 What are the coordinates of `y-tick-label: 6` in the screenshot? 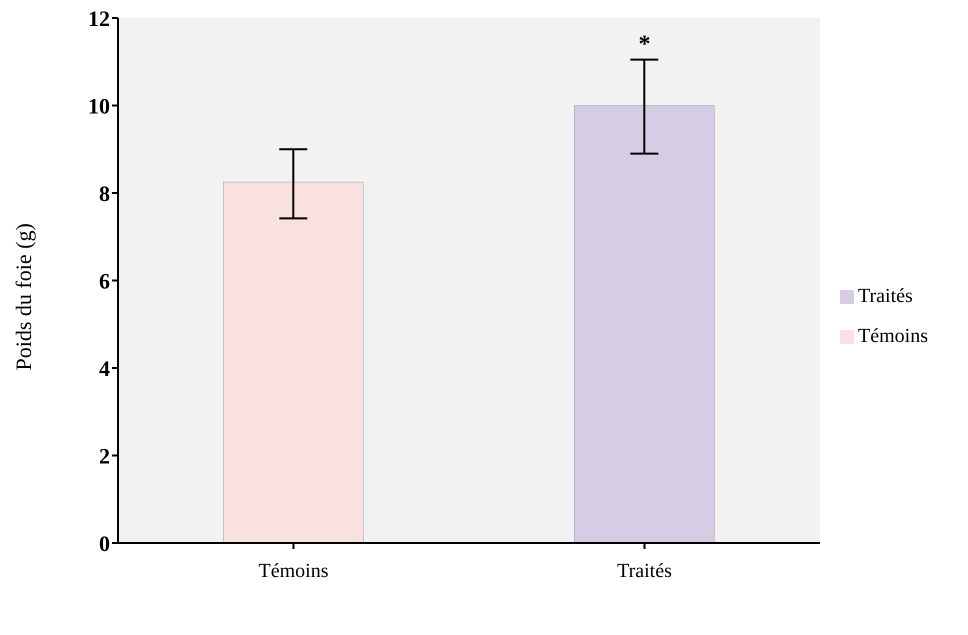 It's located at (104, 281).